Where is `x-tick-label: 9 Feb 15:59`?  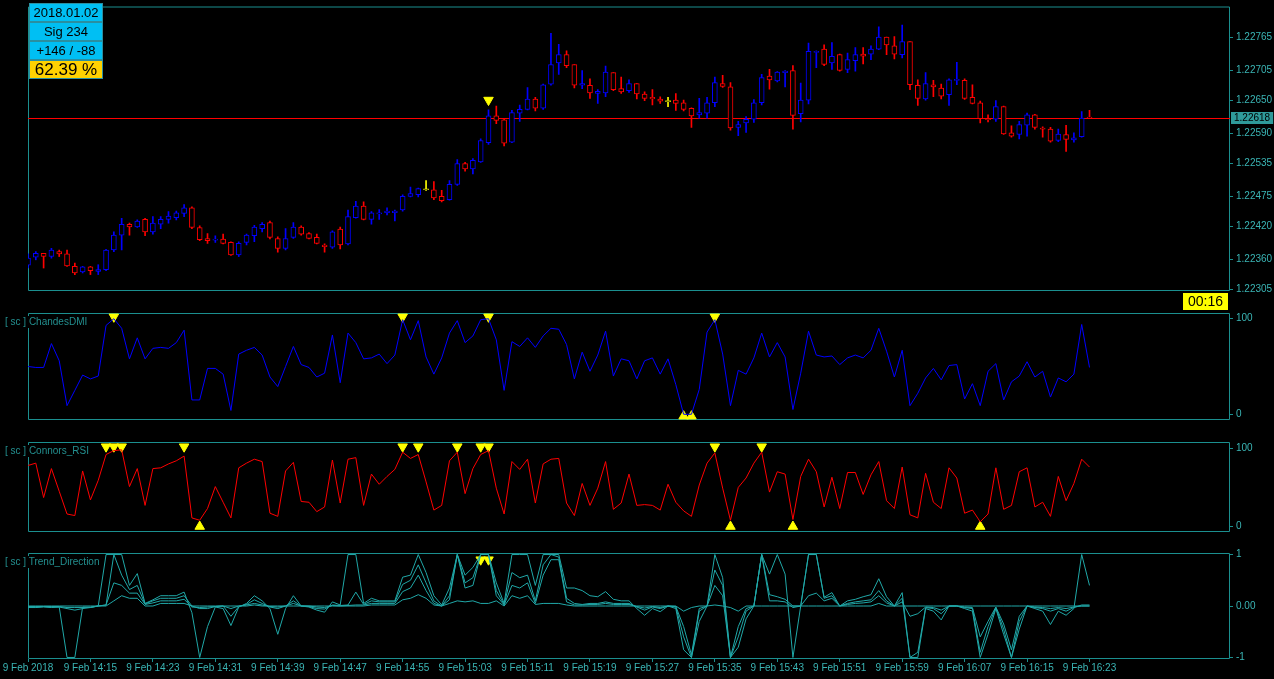 x-tick-label: 9 Feb 15:59 is located at coordinates (902, 667).